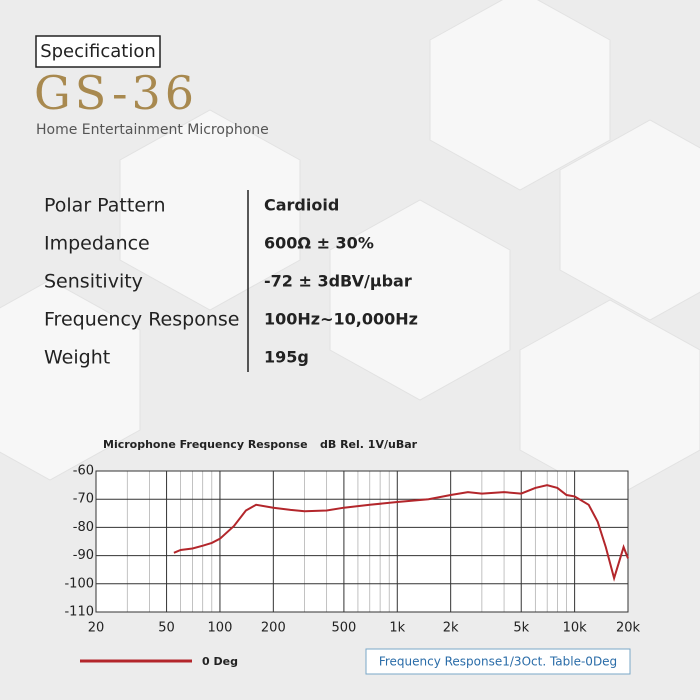 Image resolution: width=700 pixels, height=700 pixels. Describe the element at coordinates (401, 533) in the screenshot. I see `series-line` at that location.